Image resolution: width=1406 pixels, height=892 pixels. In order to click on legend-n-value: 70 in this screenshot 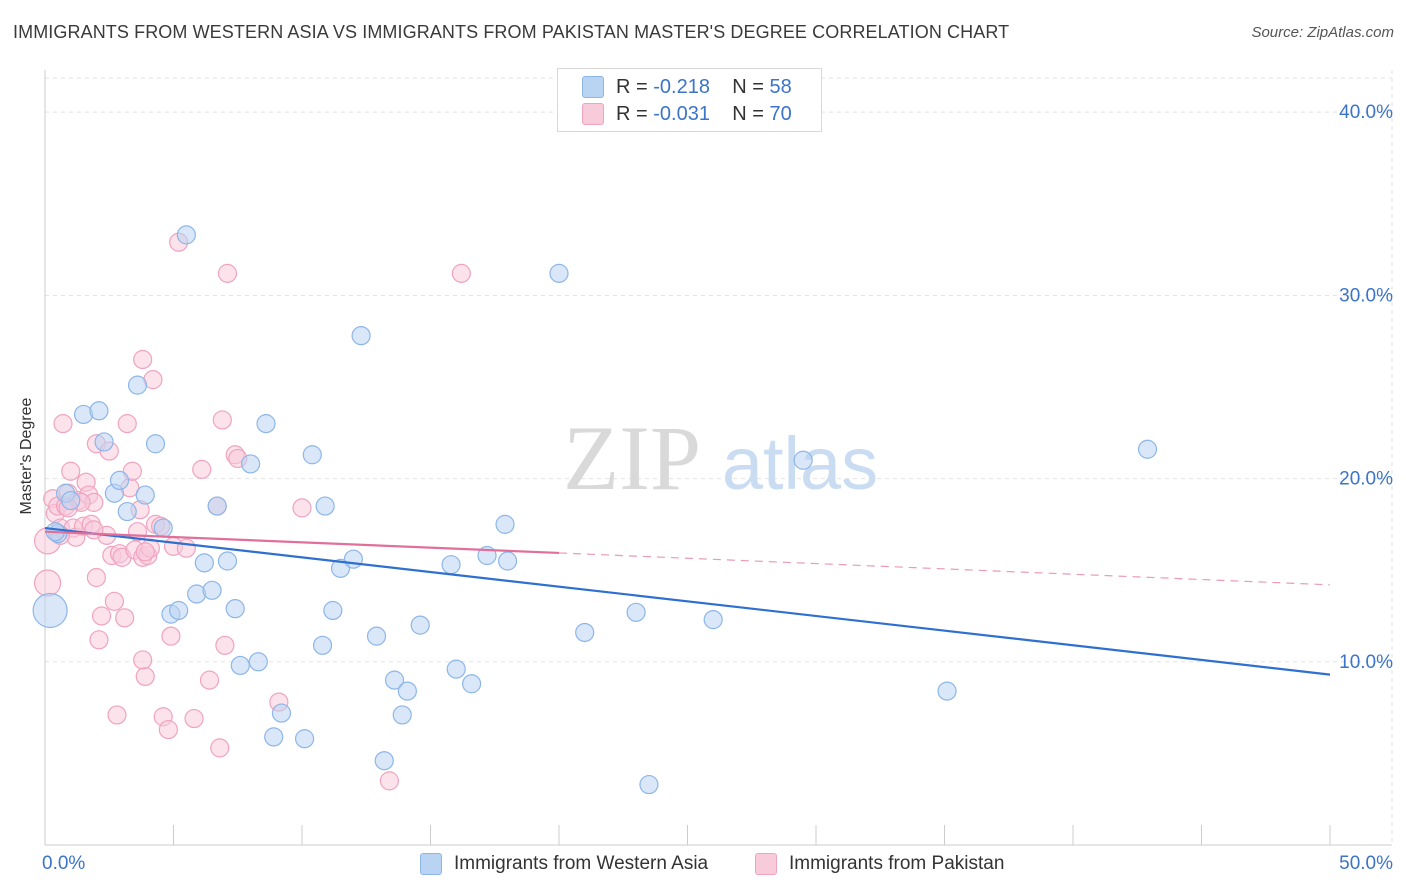, I will do `click(780, 113)`.